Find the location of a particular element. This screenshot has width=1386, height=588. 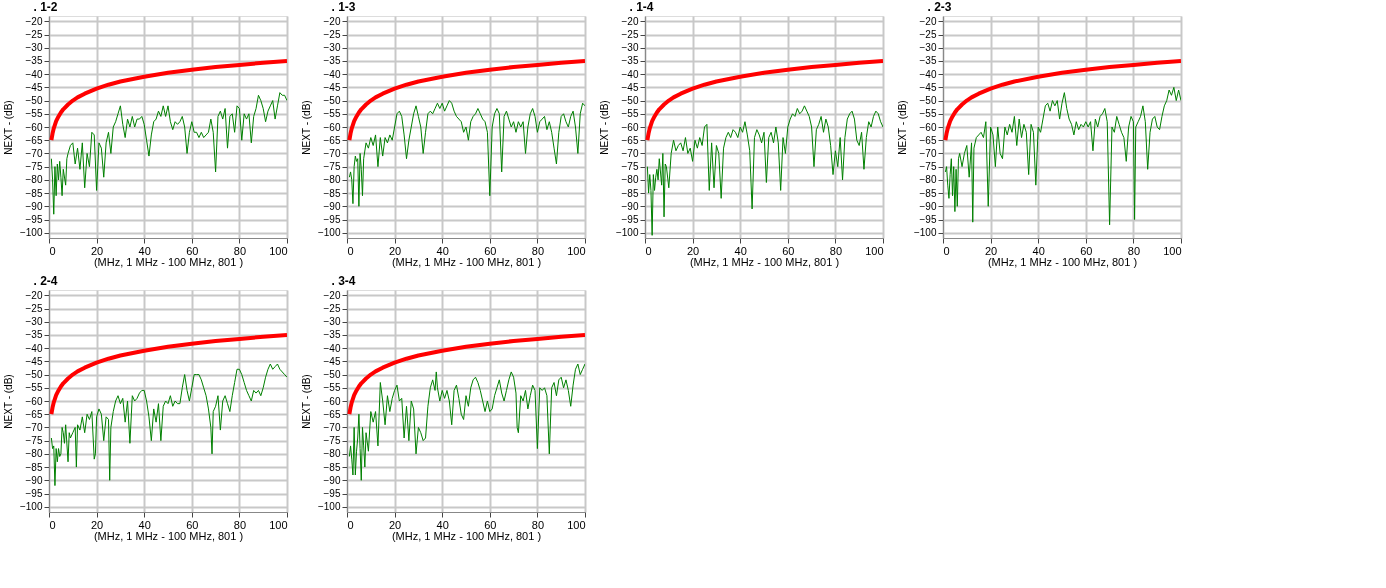

chart-title: . 2-4 is located at coordinates (45, 281).